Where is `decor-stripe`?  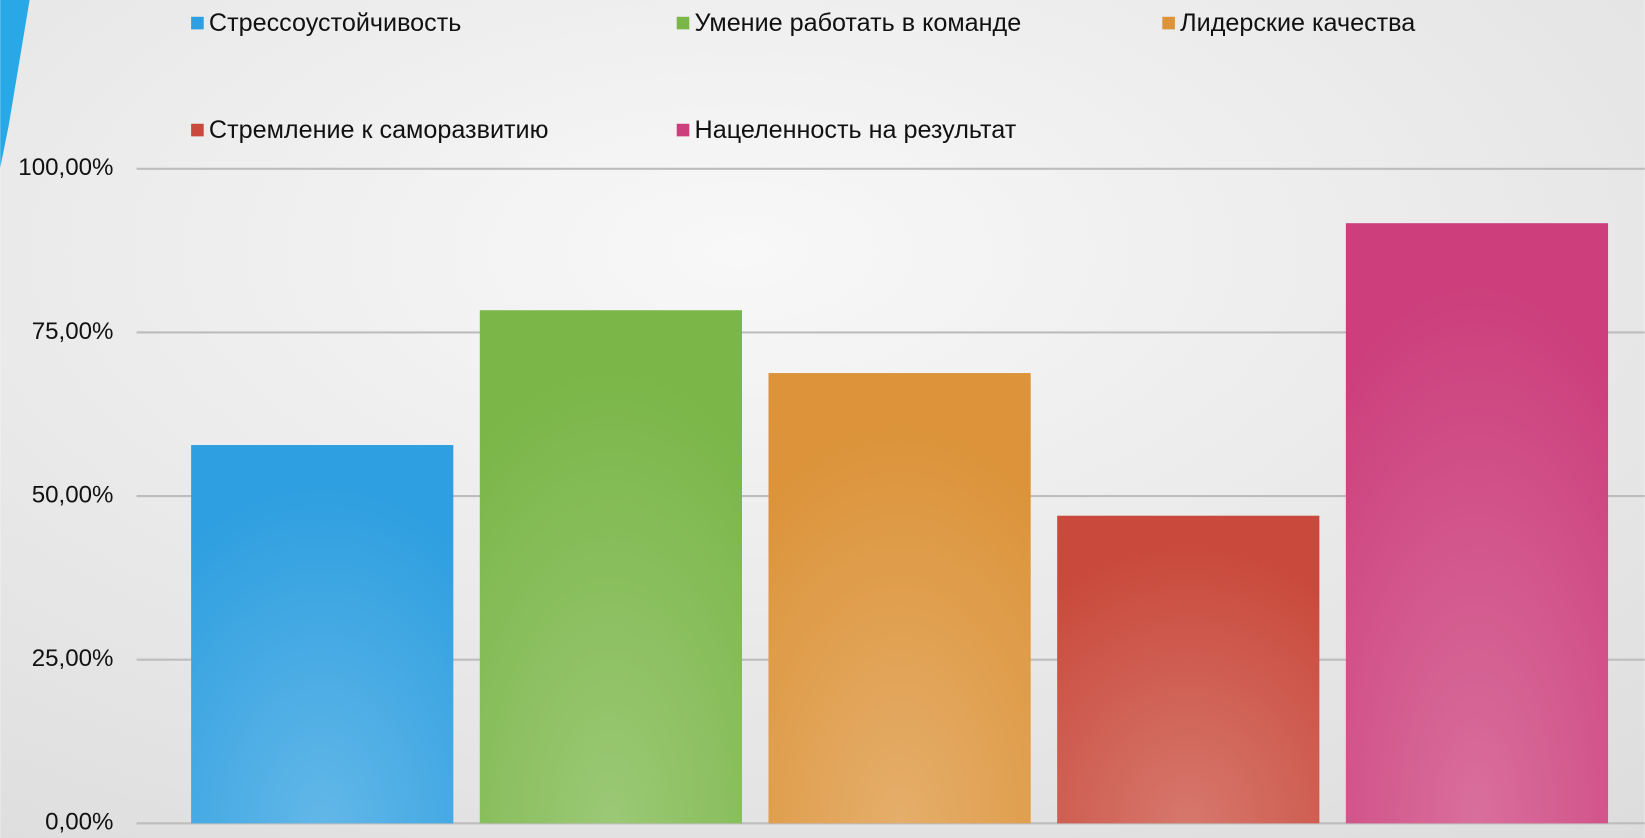 decor-stripe is located at coordinates (15, 84).